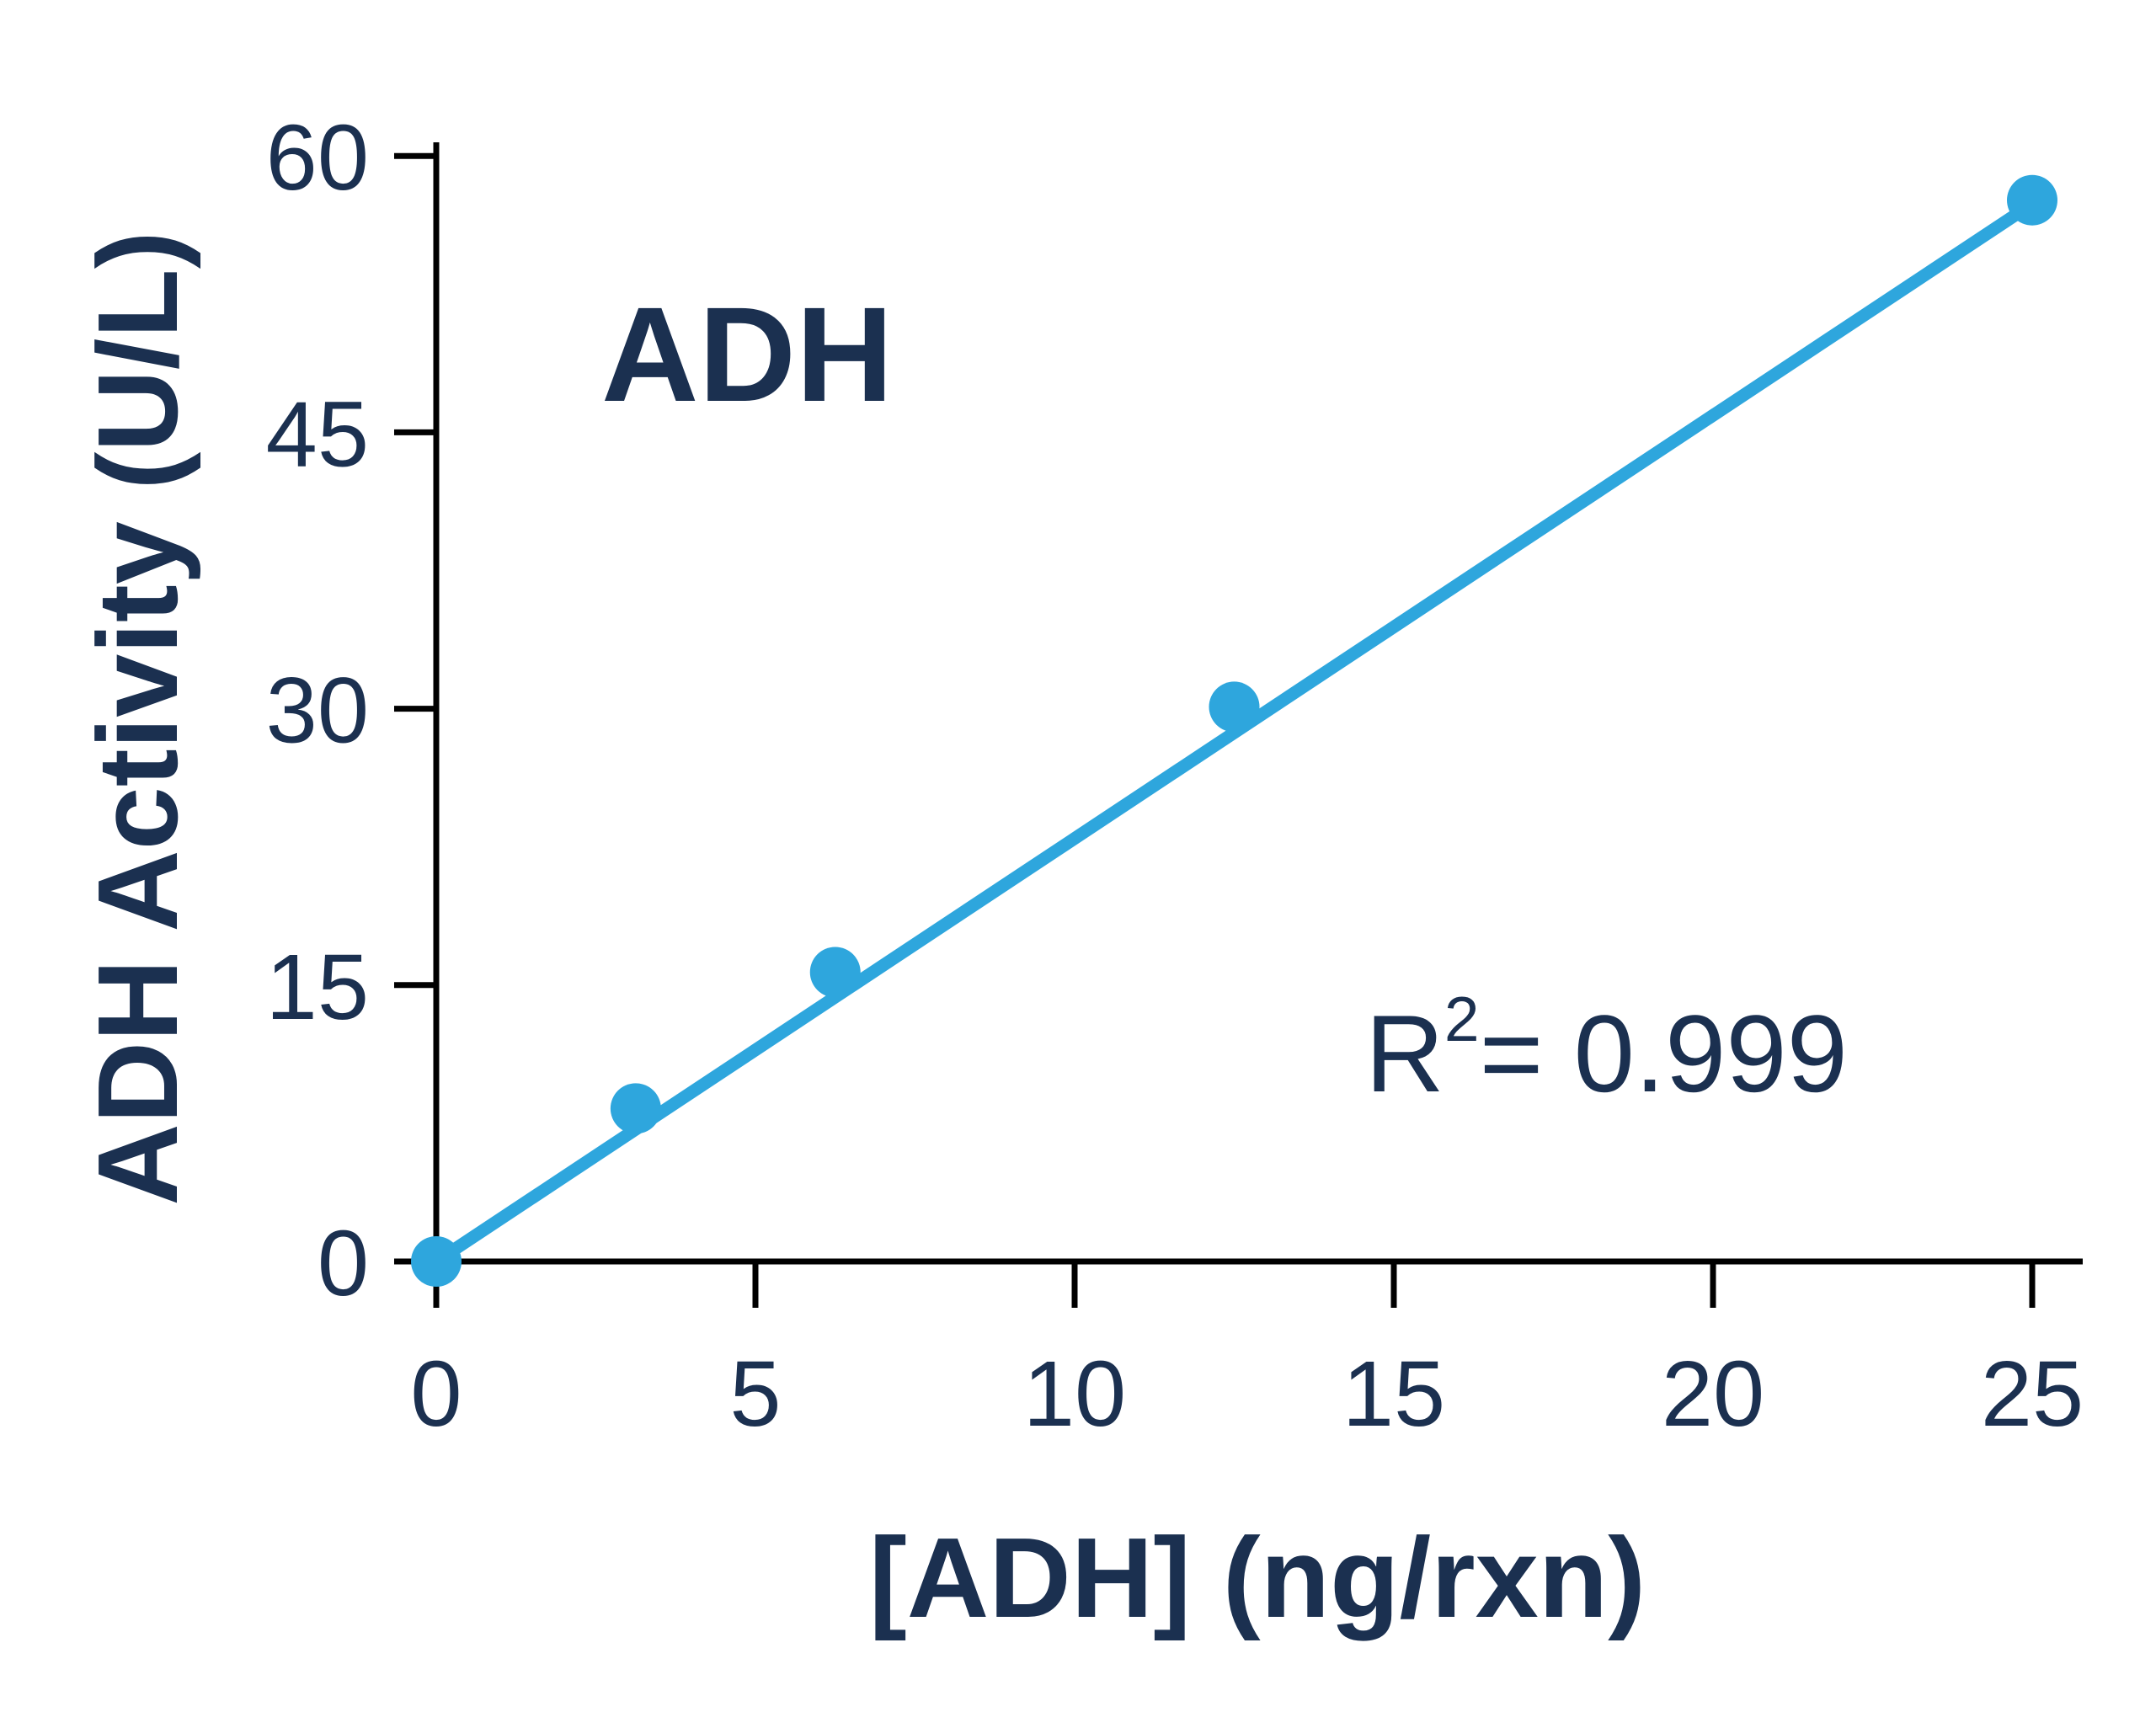 This screenshot has height=1728, width=2156. I want to click on y-tick-label: 60, so click(317, 158).